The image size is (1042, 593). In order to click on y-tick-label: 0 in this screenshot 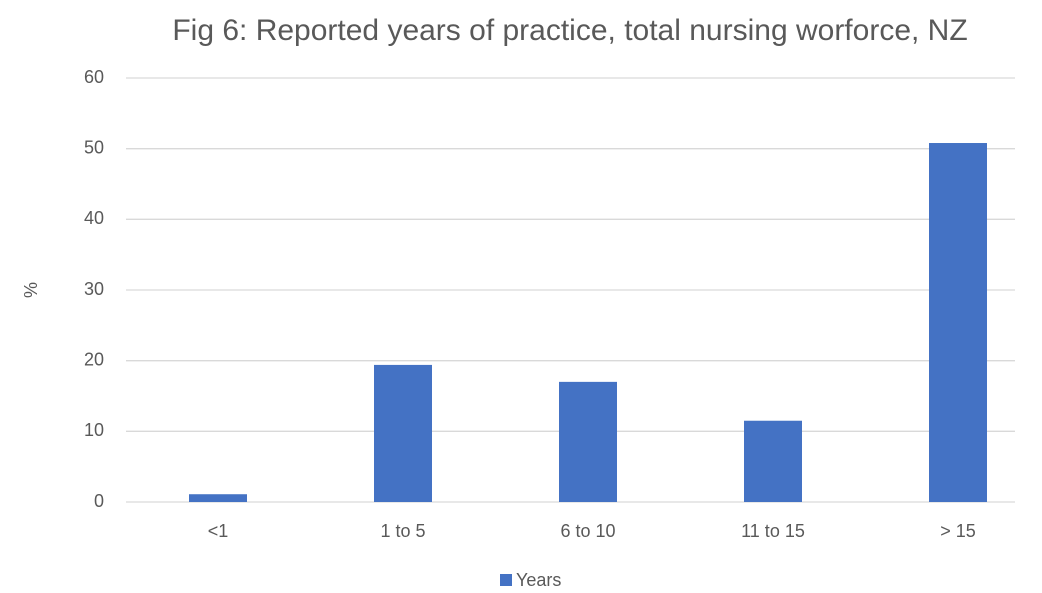, I will do `click(99, 501)`.